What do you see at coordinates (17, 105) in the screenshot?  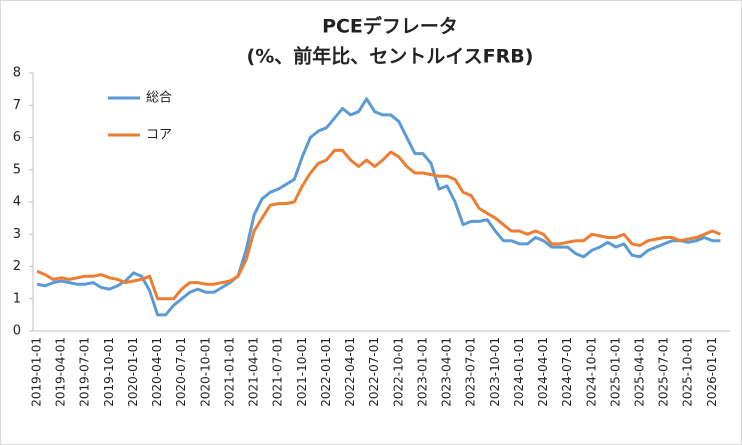 I see `y-tick-label: 7` at bounding box center [17, 105].